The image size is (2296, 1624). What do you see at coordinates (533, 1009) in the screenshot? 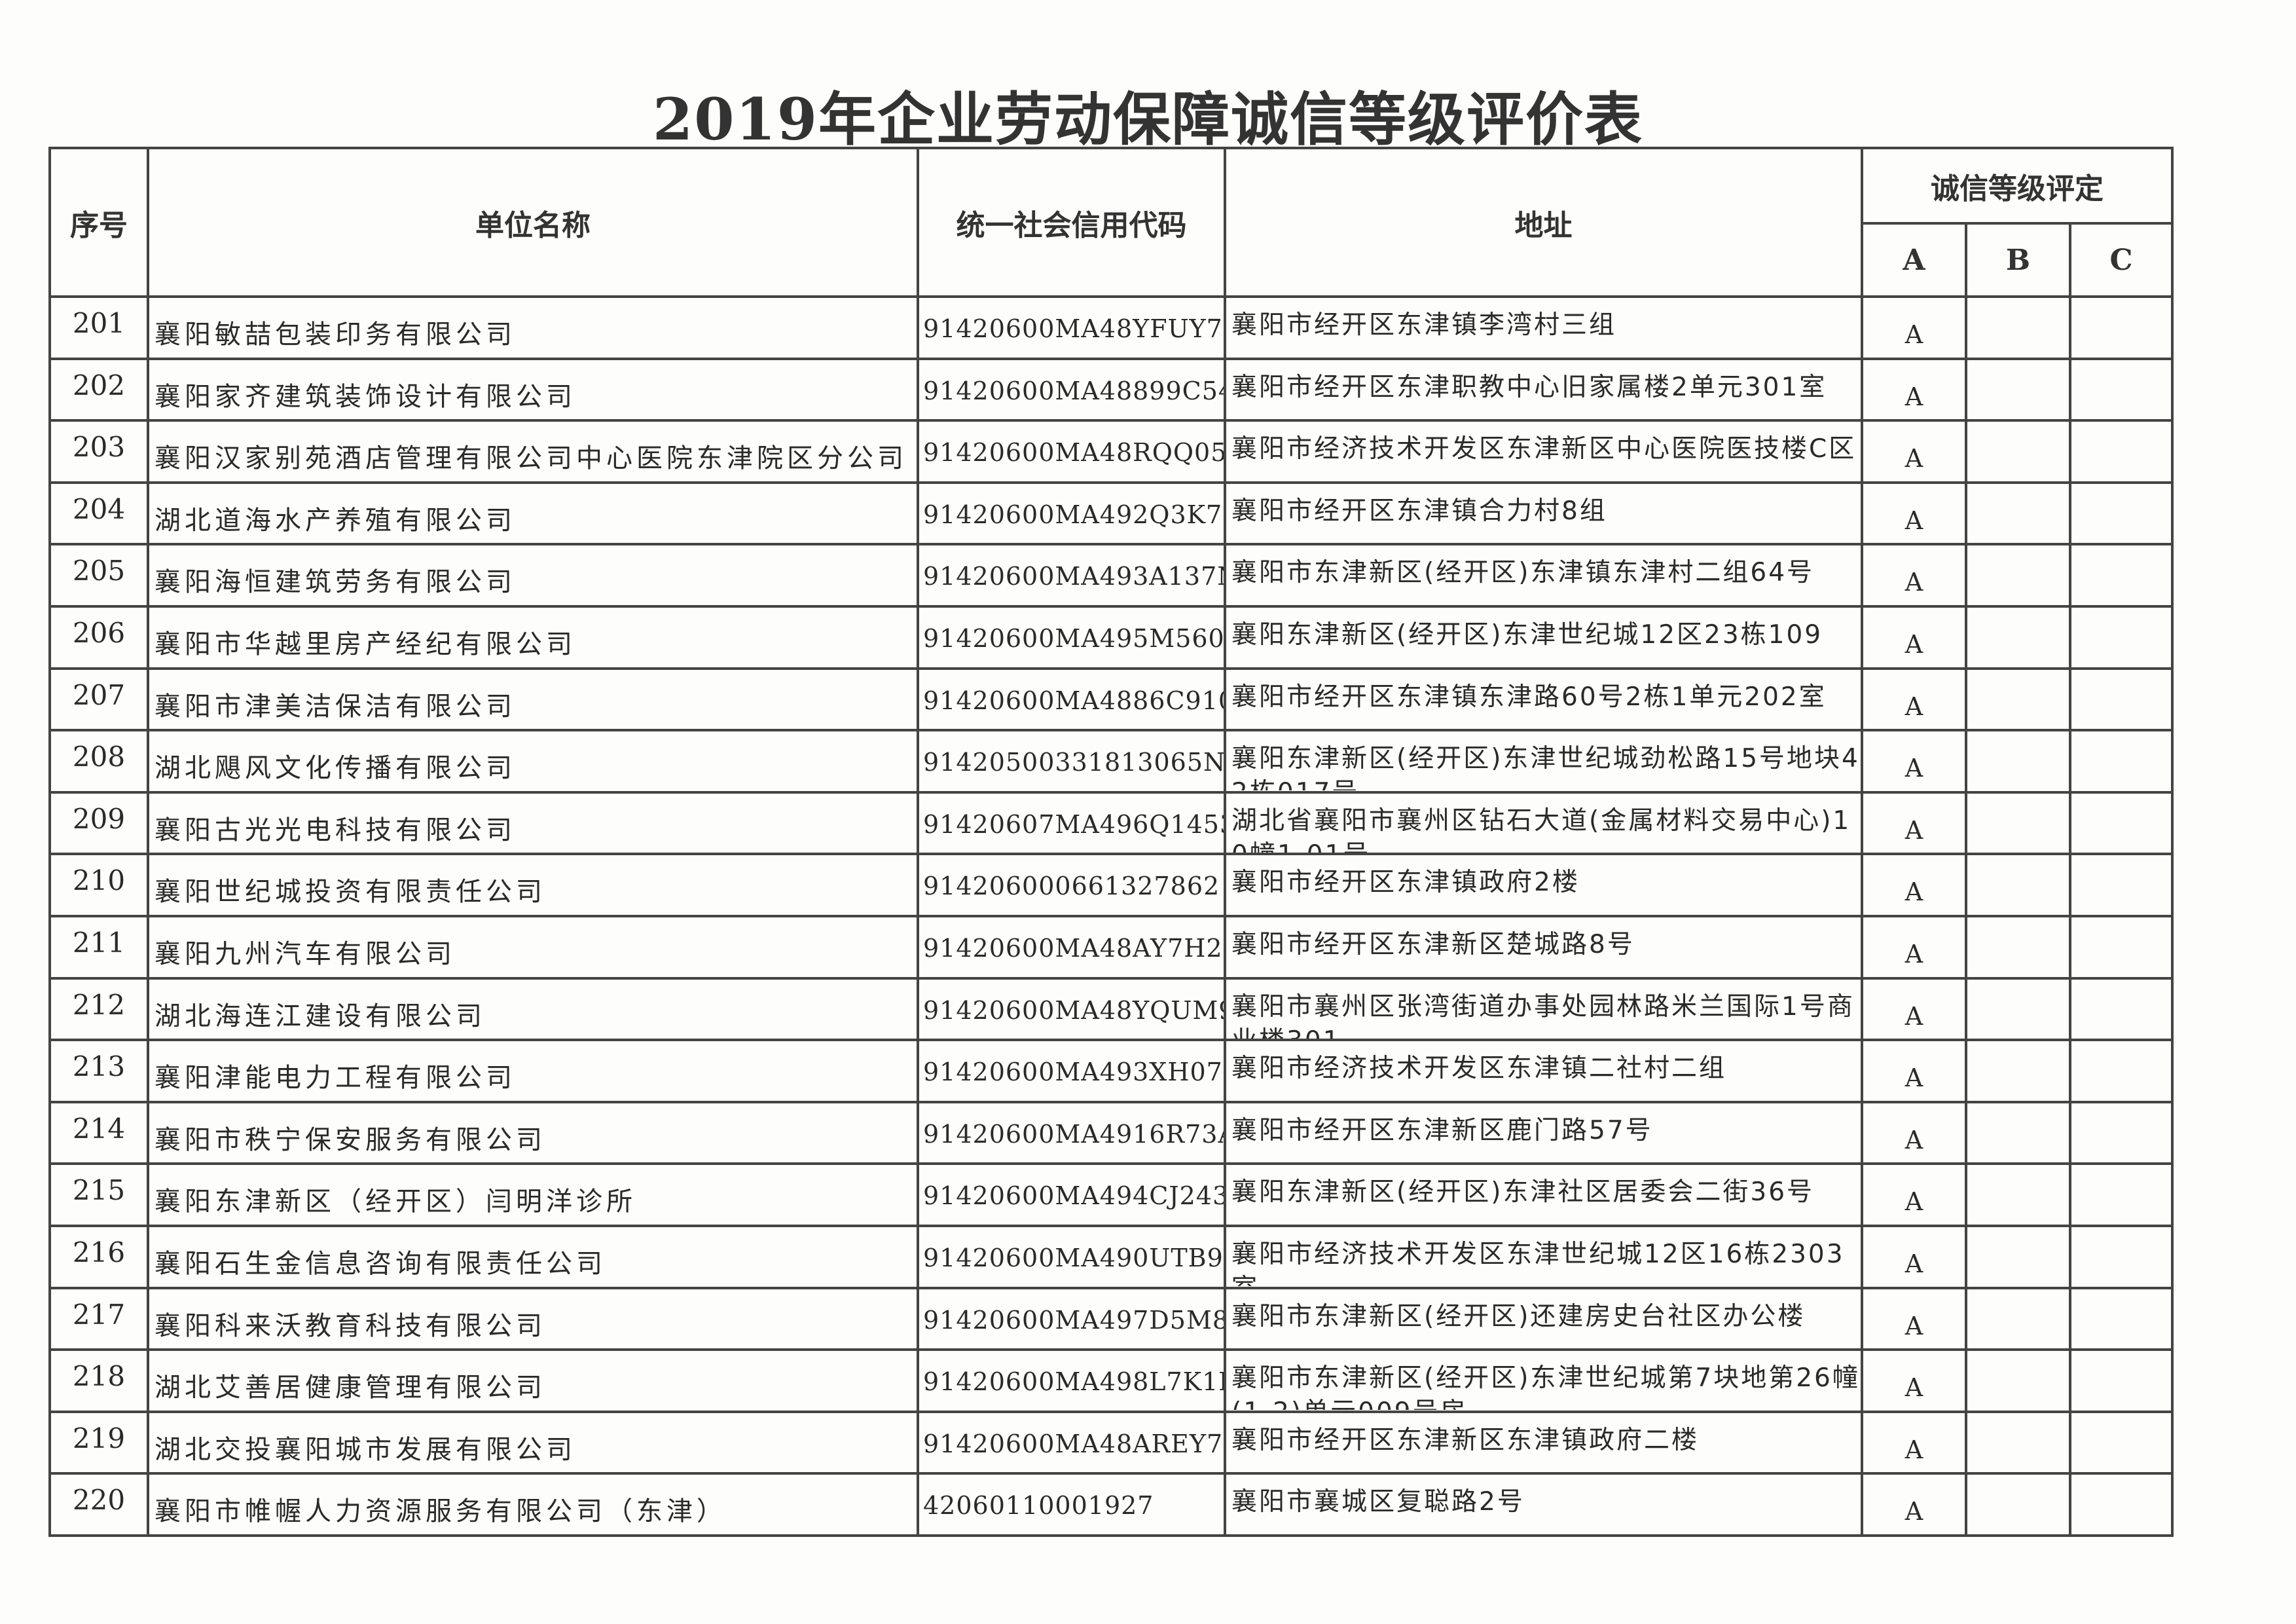
I see `cell-company-name: 湖北海连江建设有限公司` at bounding box center [533, 1009].